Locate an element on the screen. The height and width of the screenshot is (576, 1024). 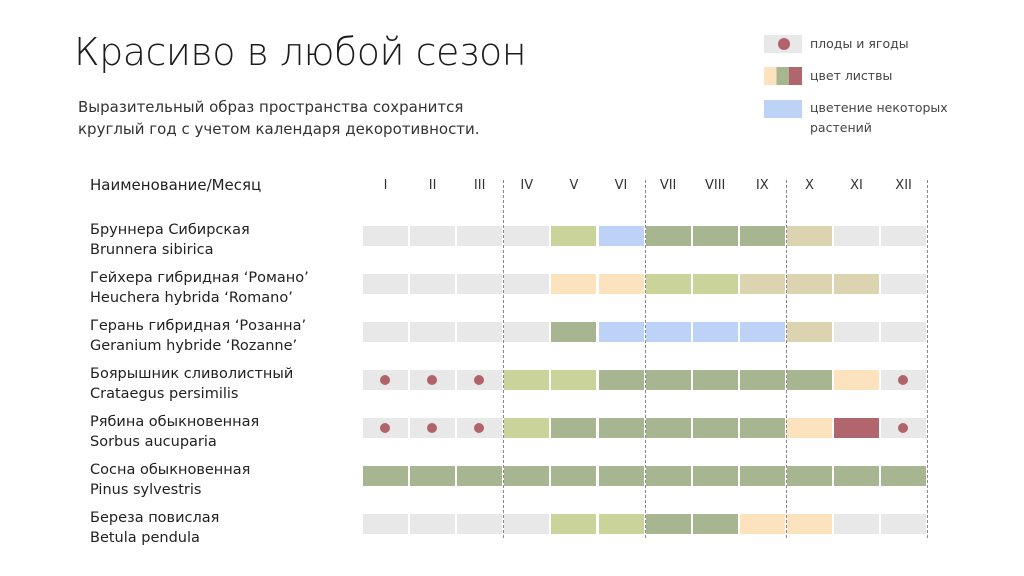
plant-name-latin: Heuchera hybrida ‘Romano’ is located at coordinates (191, 298).